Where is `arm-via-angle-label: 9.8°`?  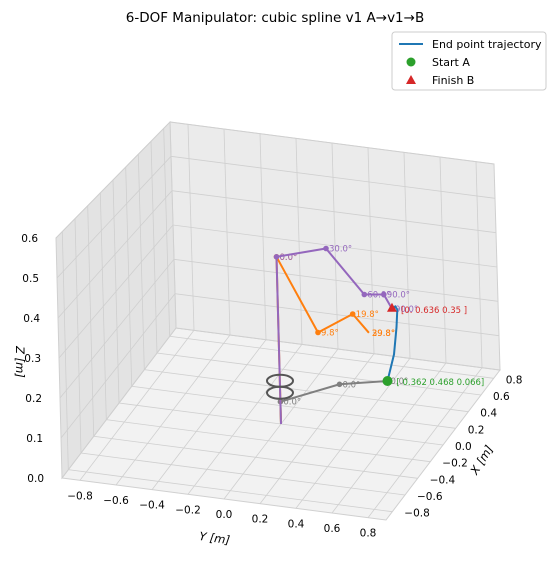
arm-via-angle-label: 9.8° is located at coordinates (330, 334).